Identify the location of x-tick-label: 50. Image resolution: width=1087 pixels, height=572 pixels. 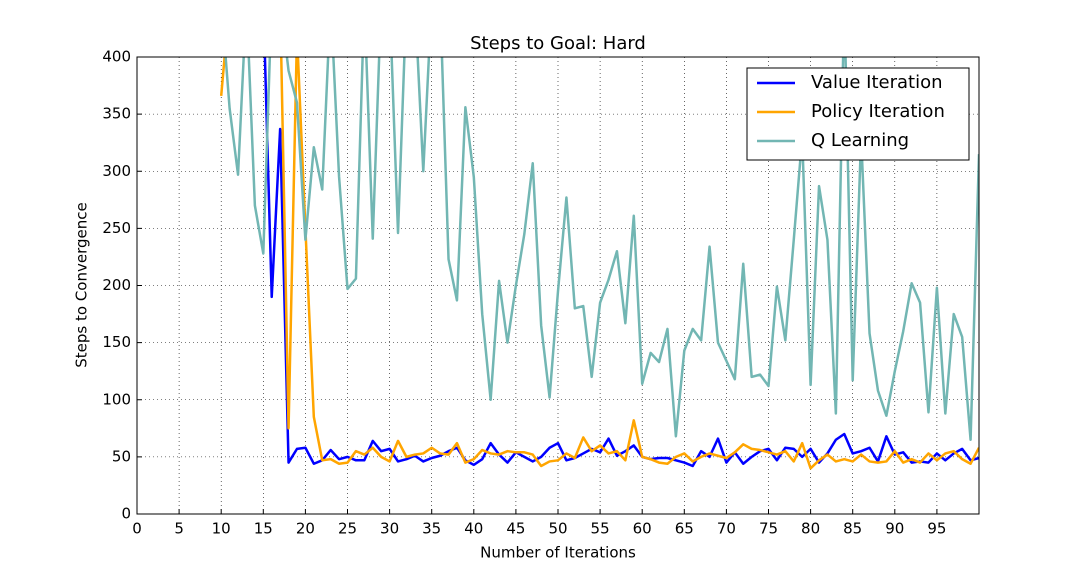
(557, 529).